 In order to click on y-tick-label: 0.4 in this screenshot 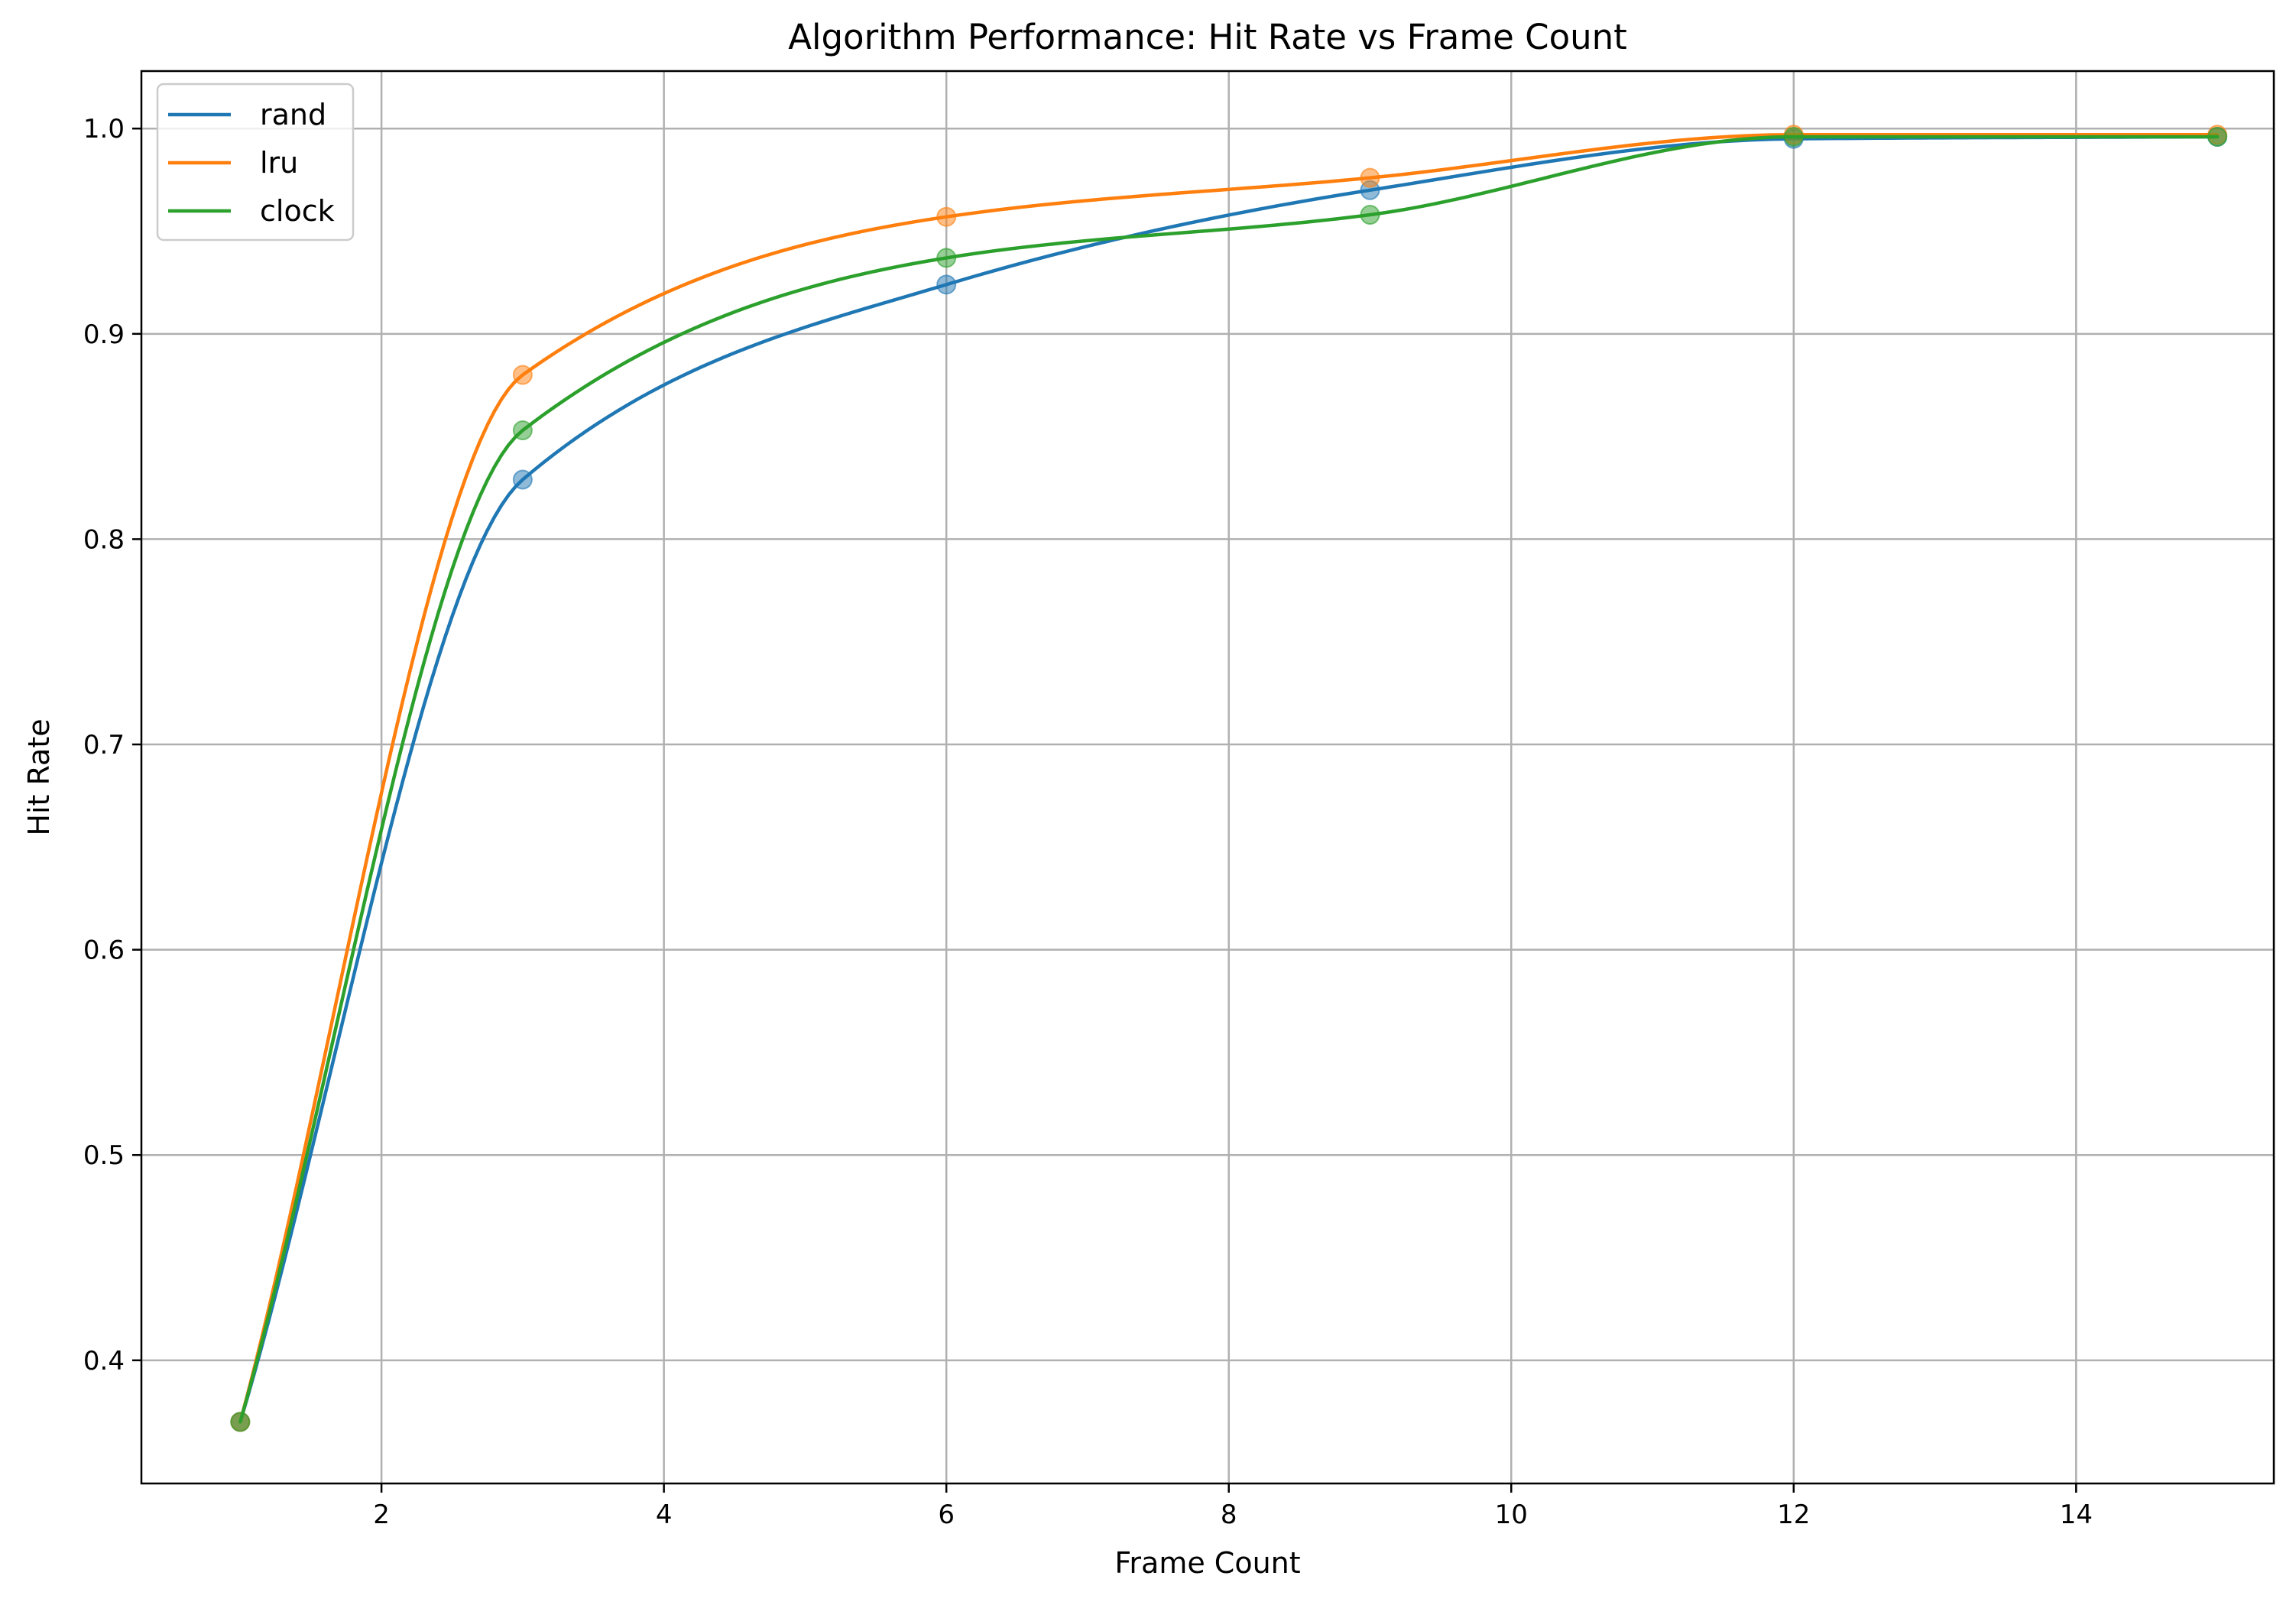, I will do `click(104, 1361)`.